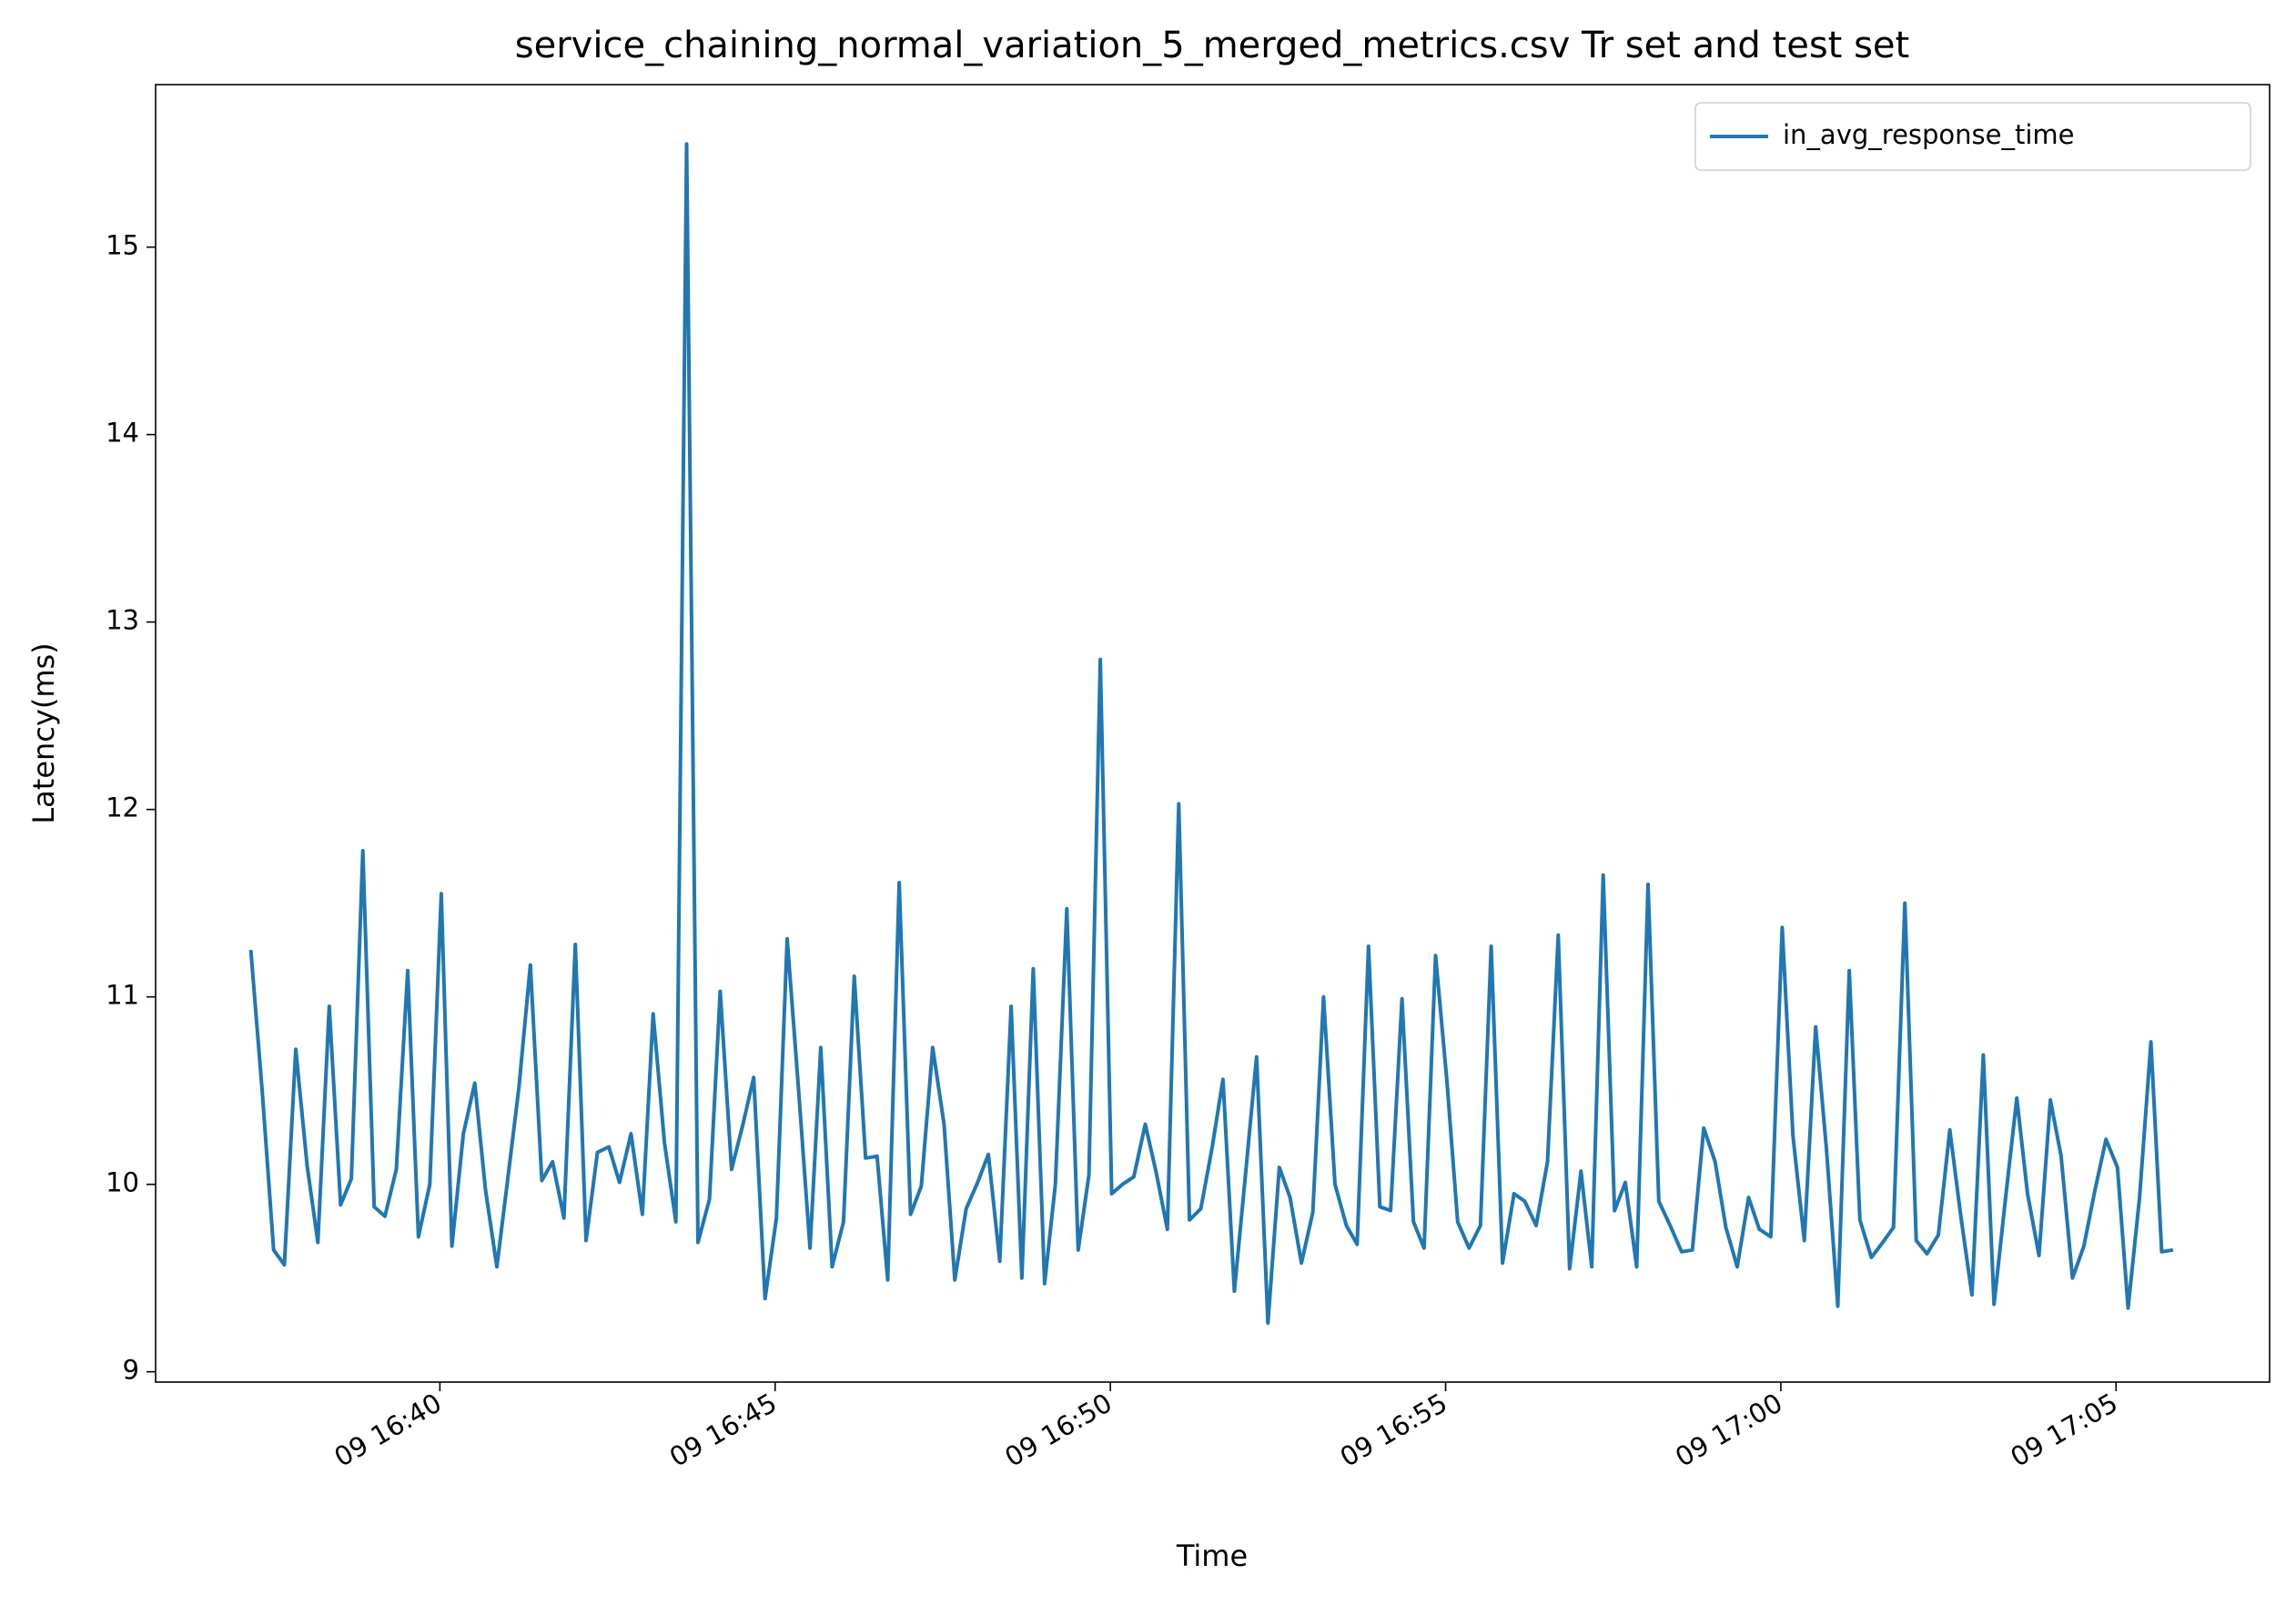 The image size is (2296, 1605). Describe the element at coordinates (123, 807) in the screenshot. I see `y-tick-label: 12` at that location.